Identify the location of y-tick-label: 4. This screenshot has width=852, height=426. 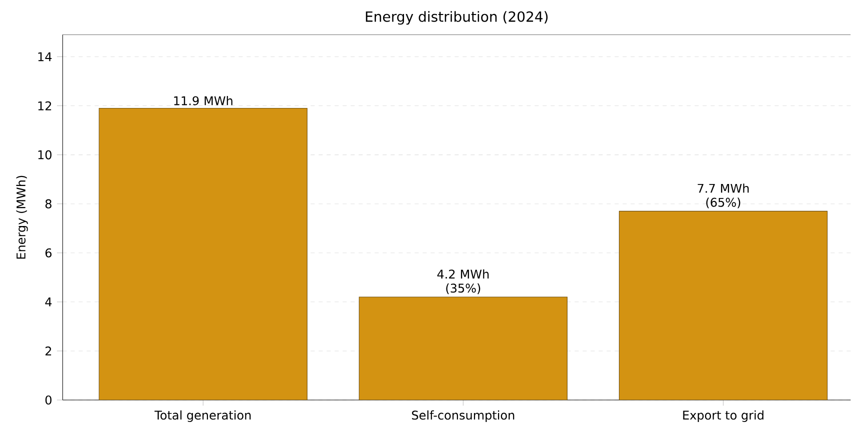
(48, 301).